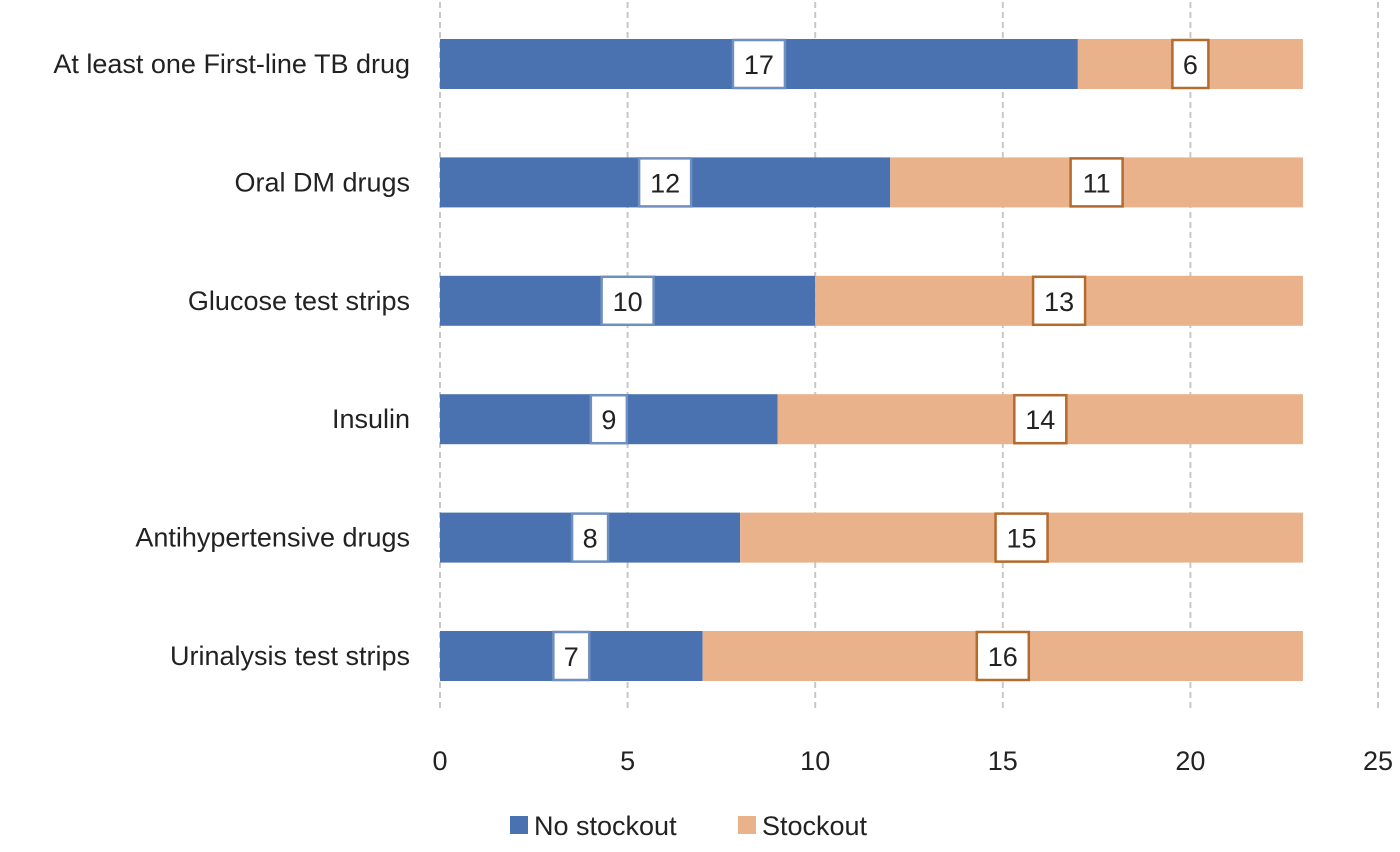 This screenshot has height=852, width=1400. Describe the element at coordinates (912, 761) in the screenshot. I see `x-axis-tick-labels: 0 5 10 15 20 25` at that location.